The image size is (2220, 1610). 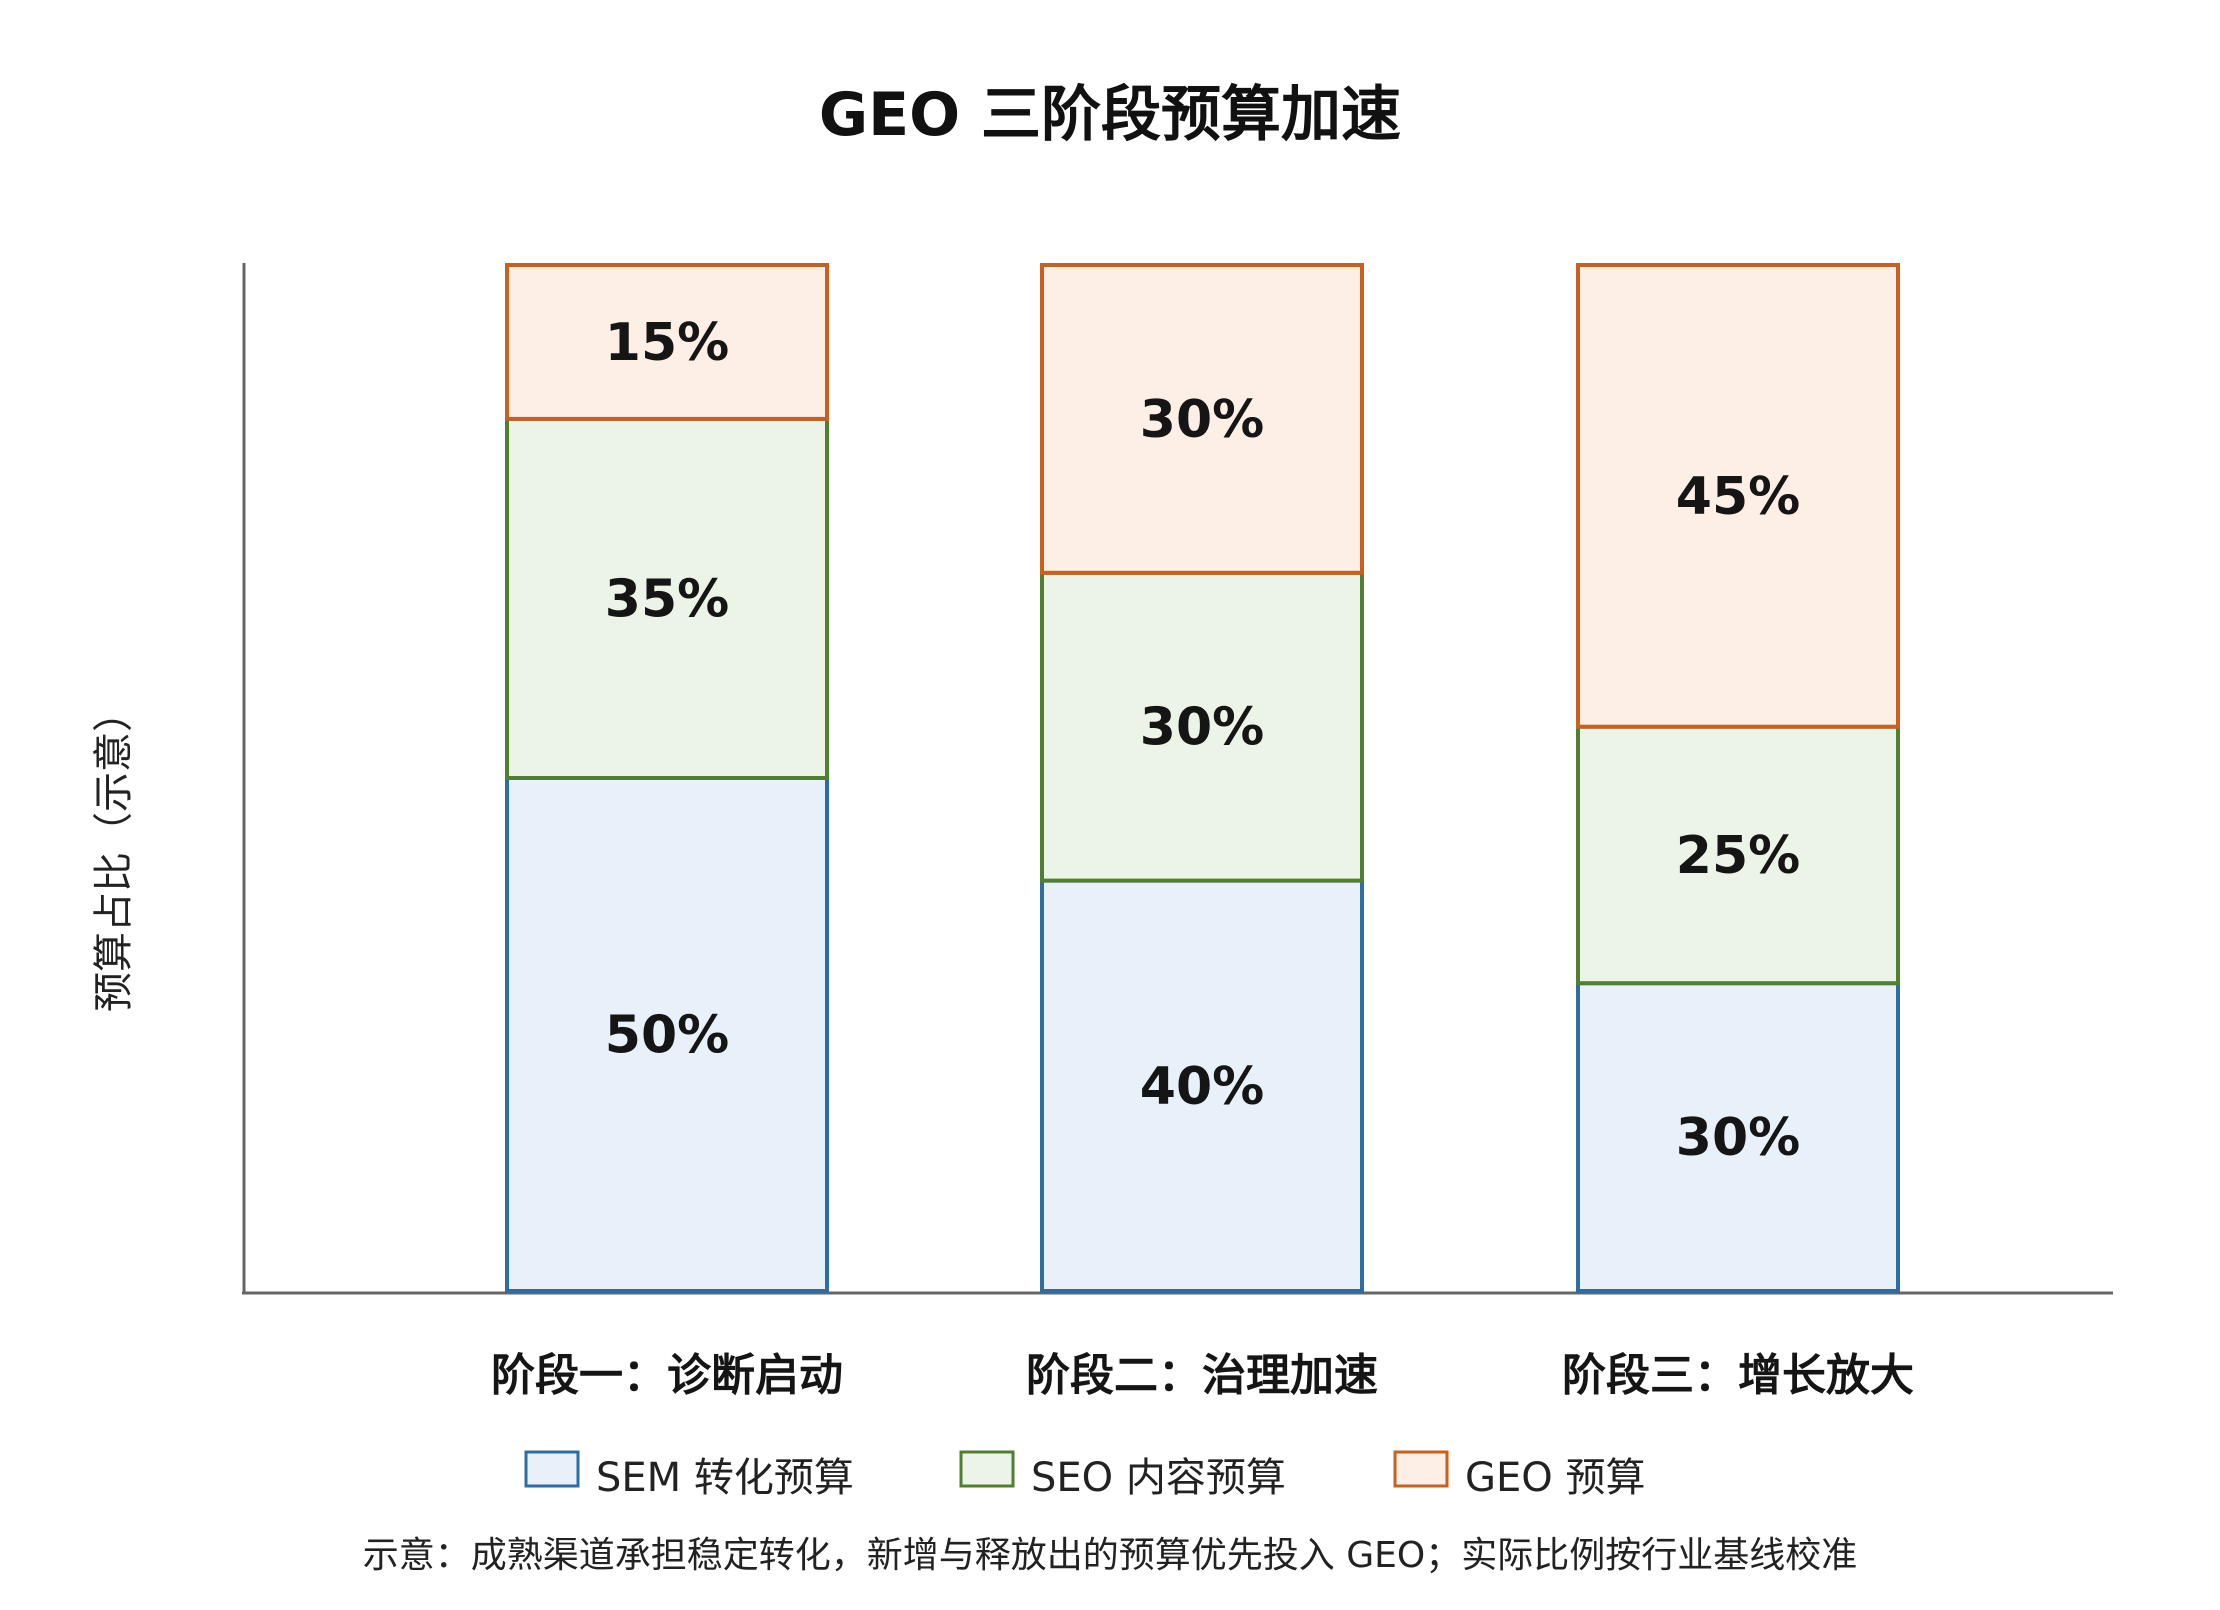 I want to click on data-label: 15%, so click(x=667, y=343).